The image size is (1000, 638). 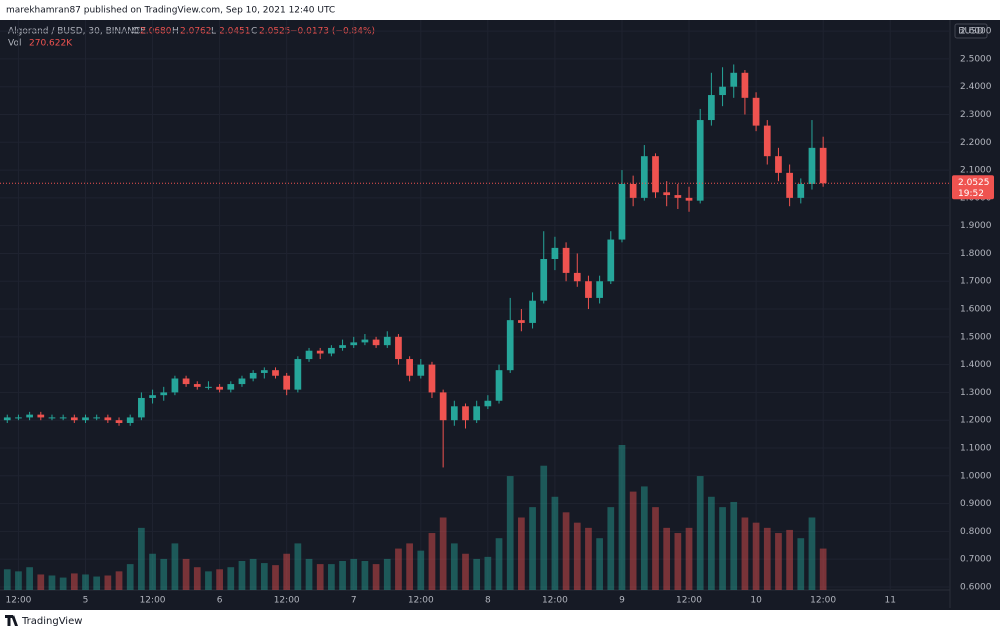 What do you see at coordinates (51, 621) in the screenshot?
I see `brand: TradingView` at bounding box center [51, 621].